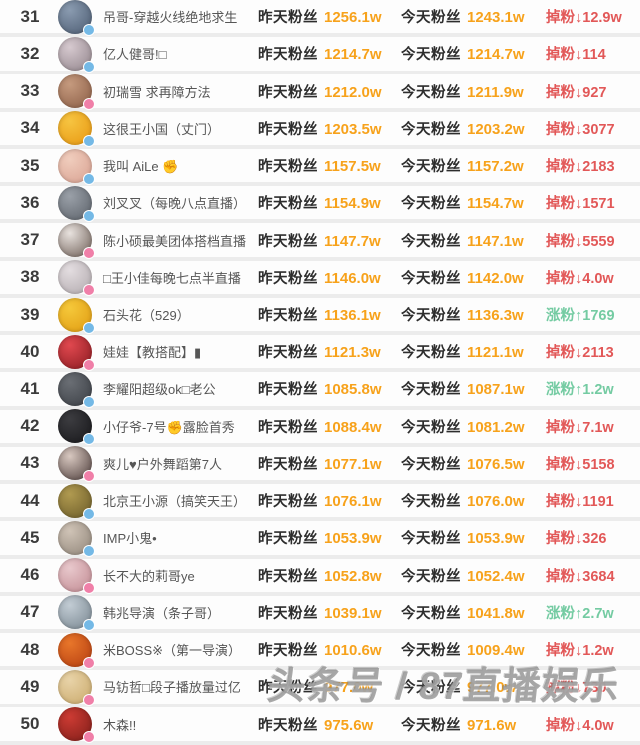 This screenshot has height=745, width=640. I want to click on rank-number: 36, so click(30, 202).